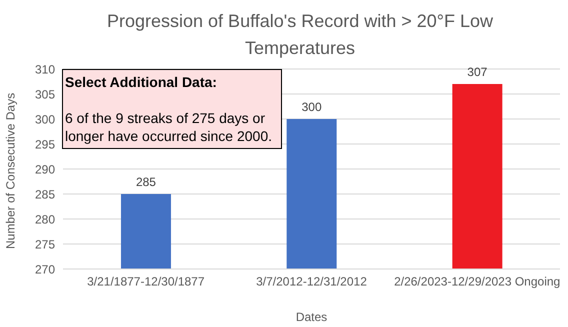 This screenshot has height=327, width=568. Describe the element at coordinates (45, 194) in the screenshot. I see `y-tick-label: 285` at that location.